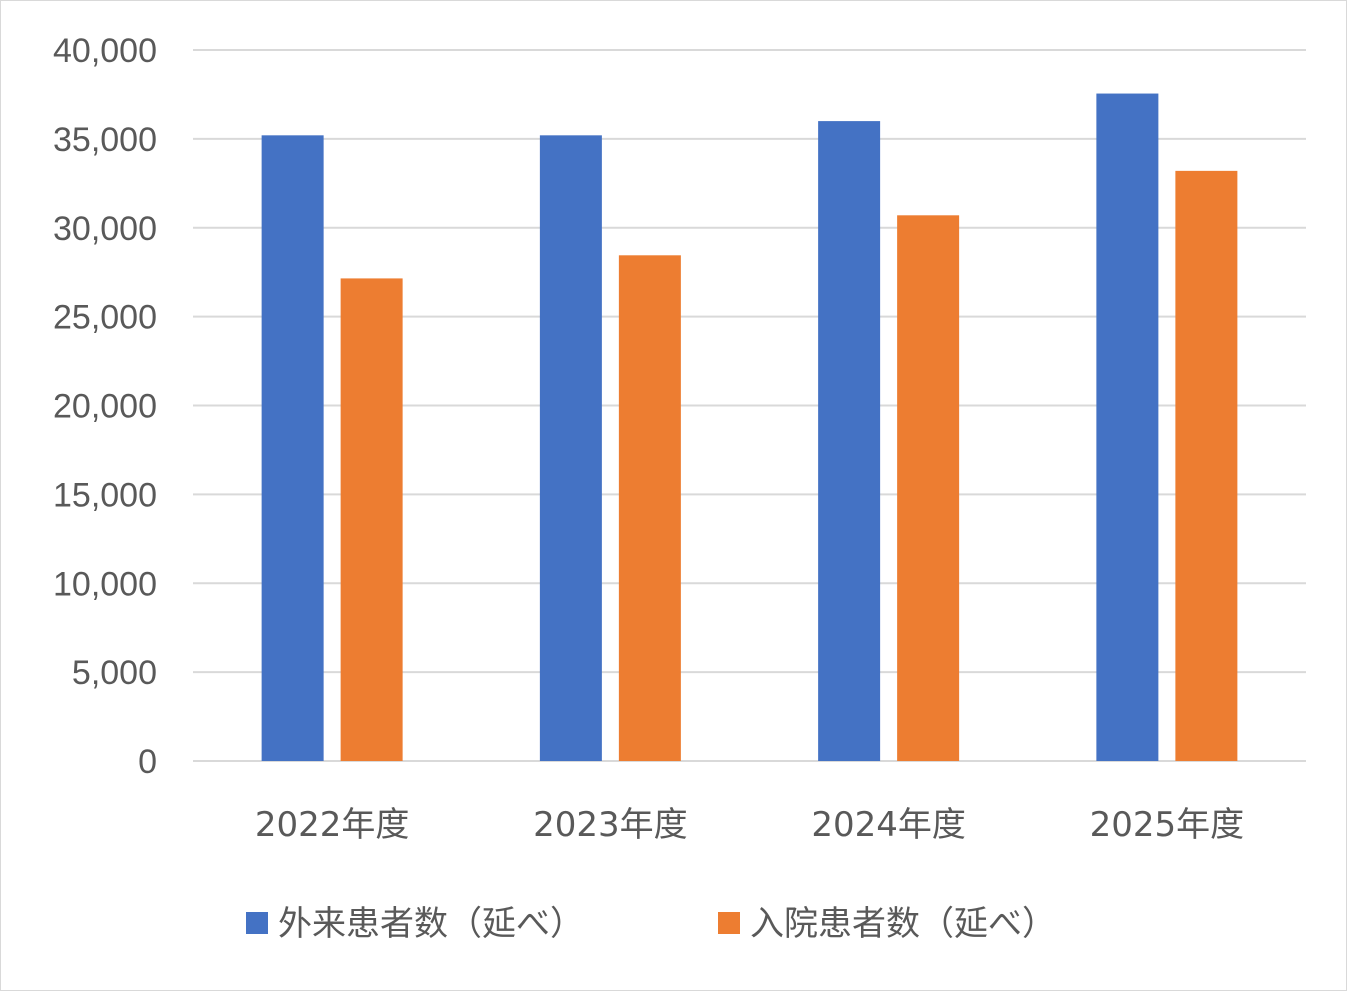  What do you see at coordinates (105, 140) in the screenshot?
I see `y-tick-label: 35,000` at bounding box center [105, 140].